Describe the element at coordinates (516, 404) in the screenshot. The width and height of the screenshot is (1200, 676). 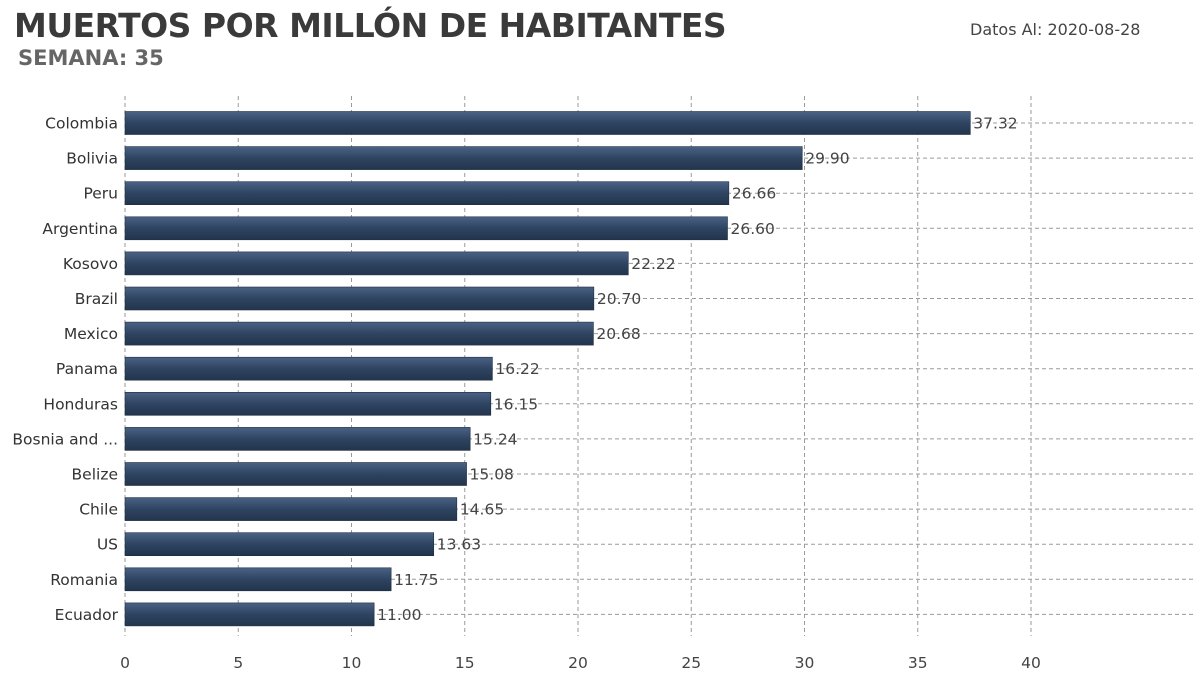
I see `value-label: 16.15` at that location.